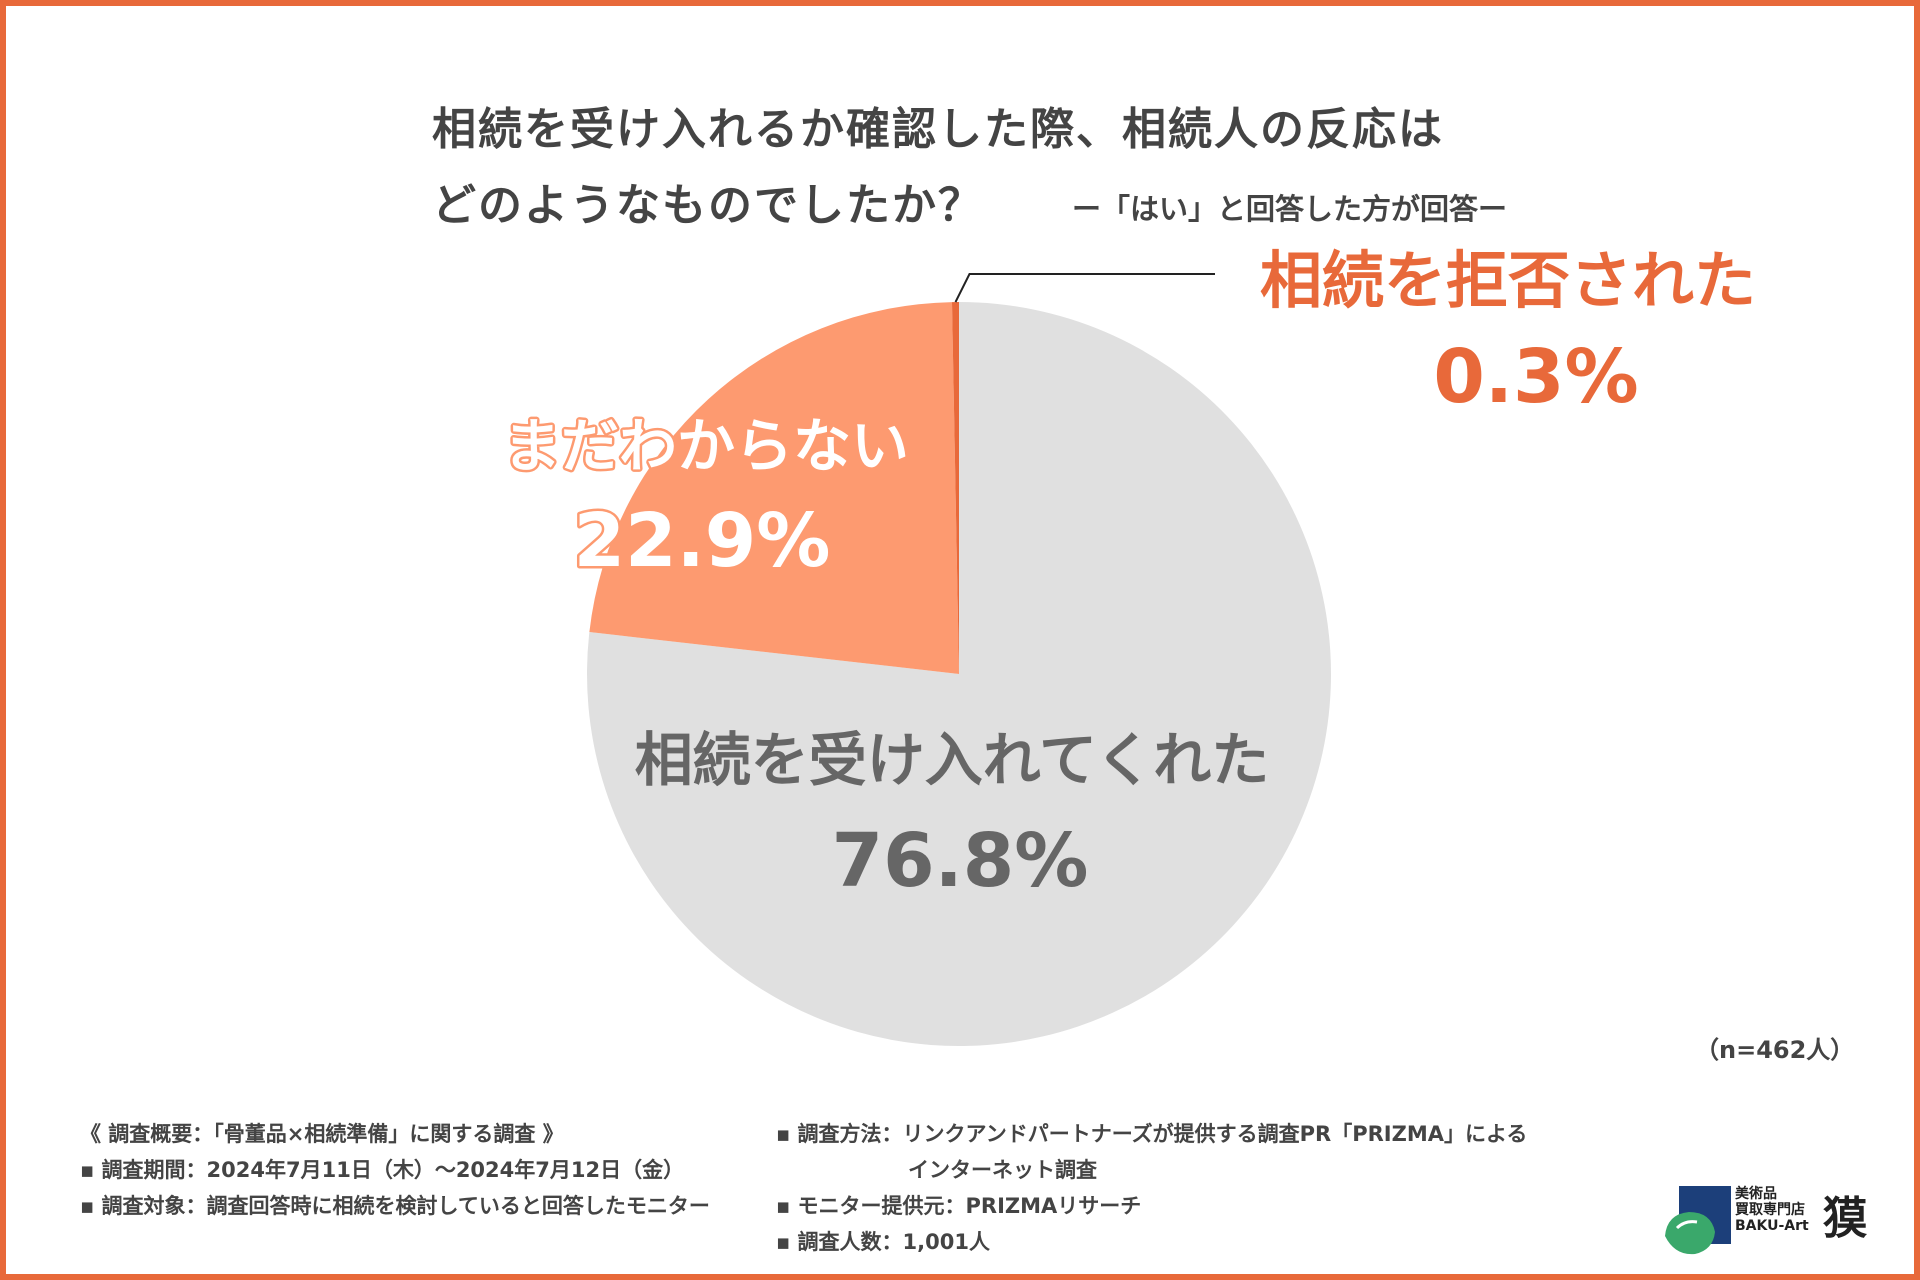  What do you see at coordinates (959, 1206) in the screenshot?
I see `survey-monitor-source: ▪ モニター提供元：PRIZMAリサーチ` at bounding box center [959, 1206].